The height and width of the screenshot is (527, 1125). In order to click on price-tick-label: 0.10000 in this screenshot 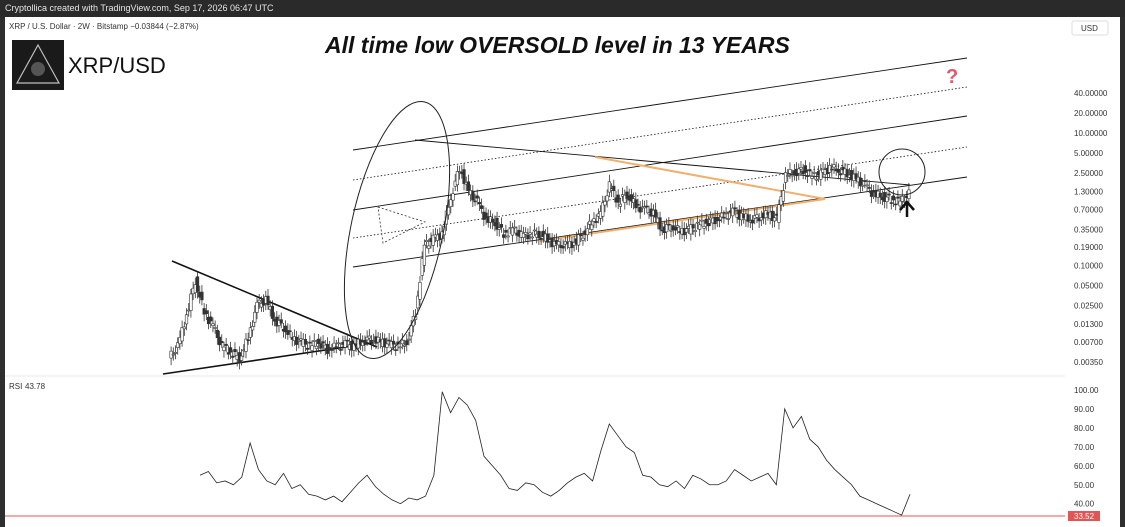, I will do `click(1088, 265)`.